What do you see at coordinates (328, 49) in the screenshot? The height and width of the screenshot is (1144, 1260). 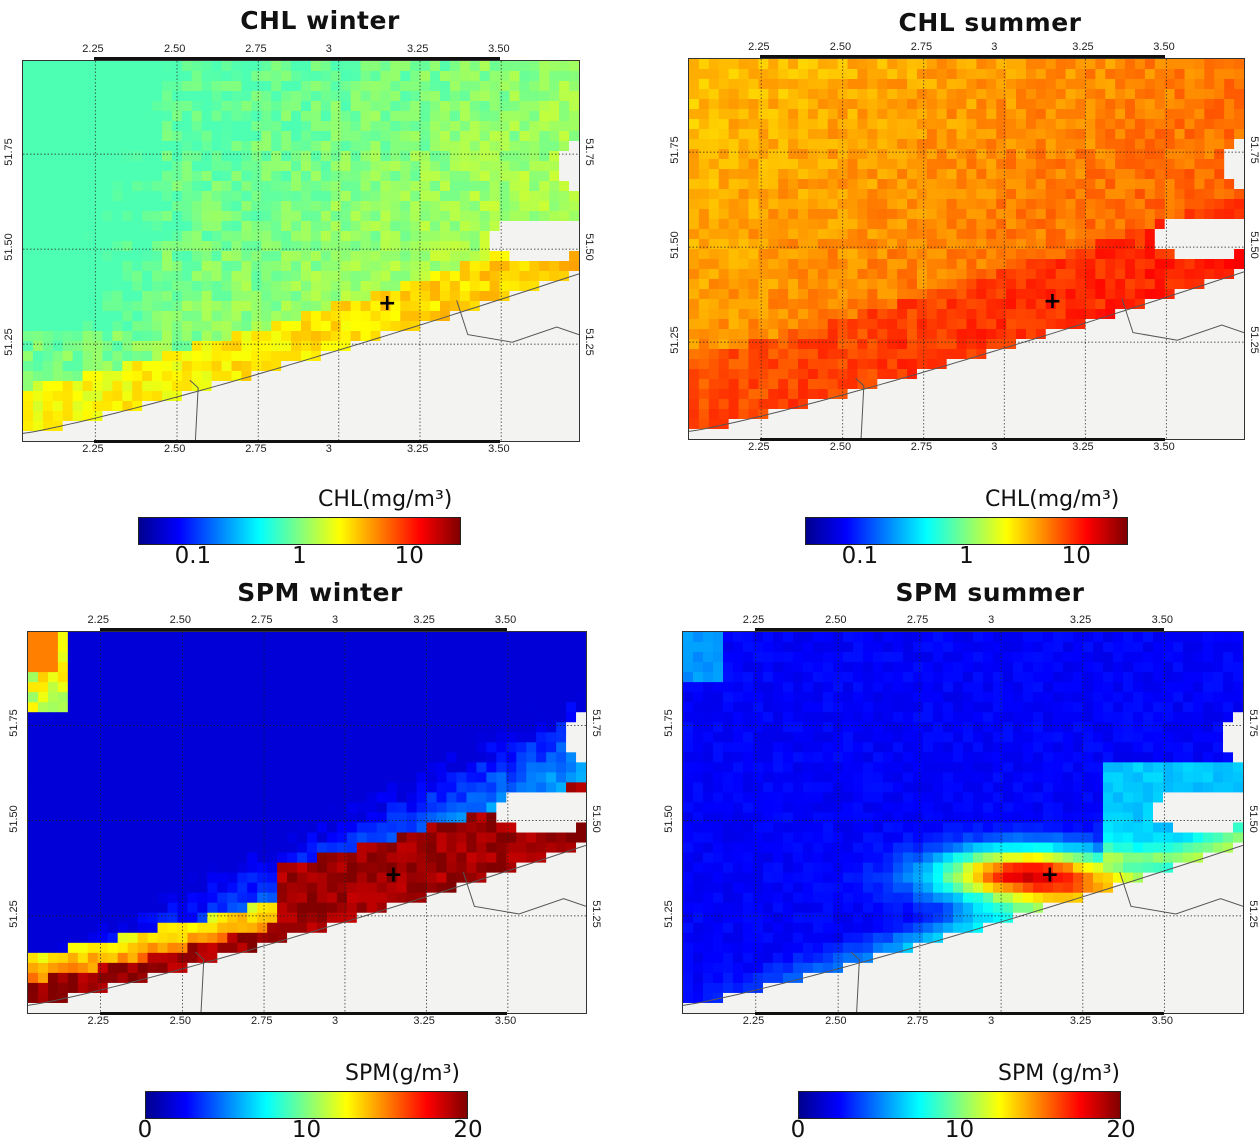 I see `lon-tick-label: 3` at bounding box center [328, 49].